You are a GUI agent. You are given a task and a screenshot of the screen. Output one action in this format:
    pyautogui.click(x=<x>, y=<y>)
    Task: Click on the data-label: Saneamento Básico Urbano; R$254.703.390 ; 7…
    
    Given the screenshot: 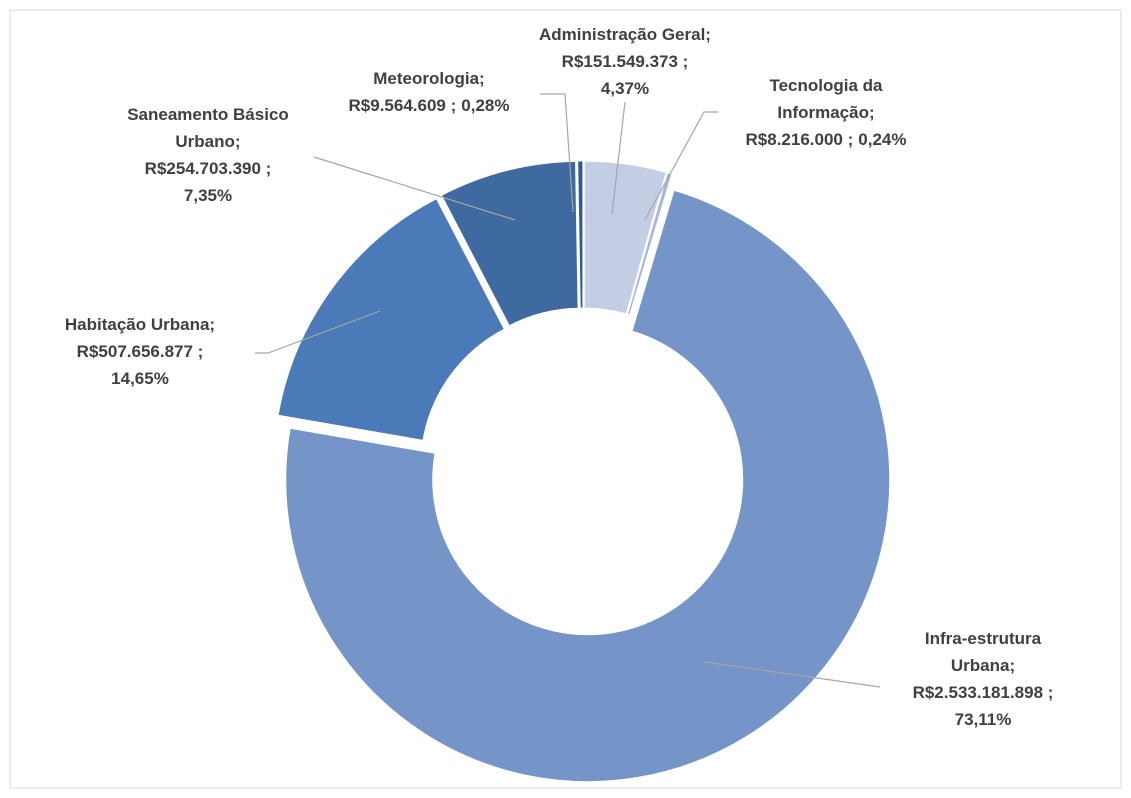 What is the action you would take?
    pyautogui.click(x=208, y=155)
    